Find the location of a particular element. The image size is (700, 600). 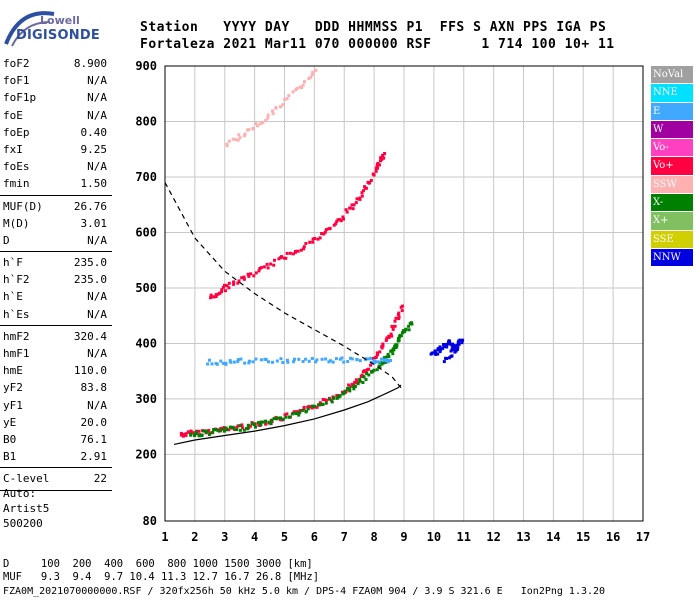

param-row: D N/A is located at coordinates (56, 240).